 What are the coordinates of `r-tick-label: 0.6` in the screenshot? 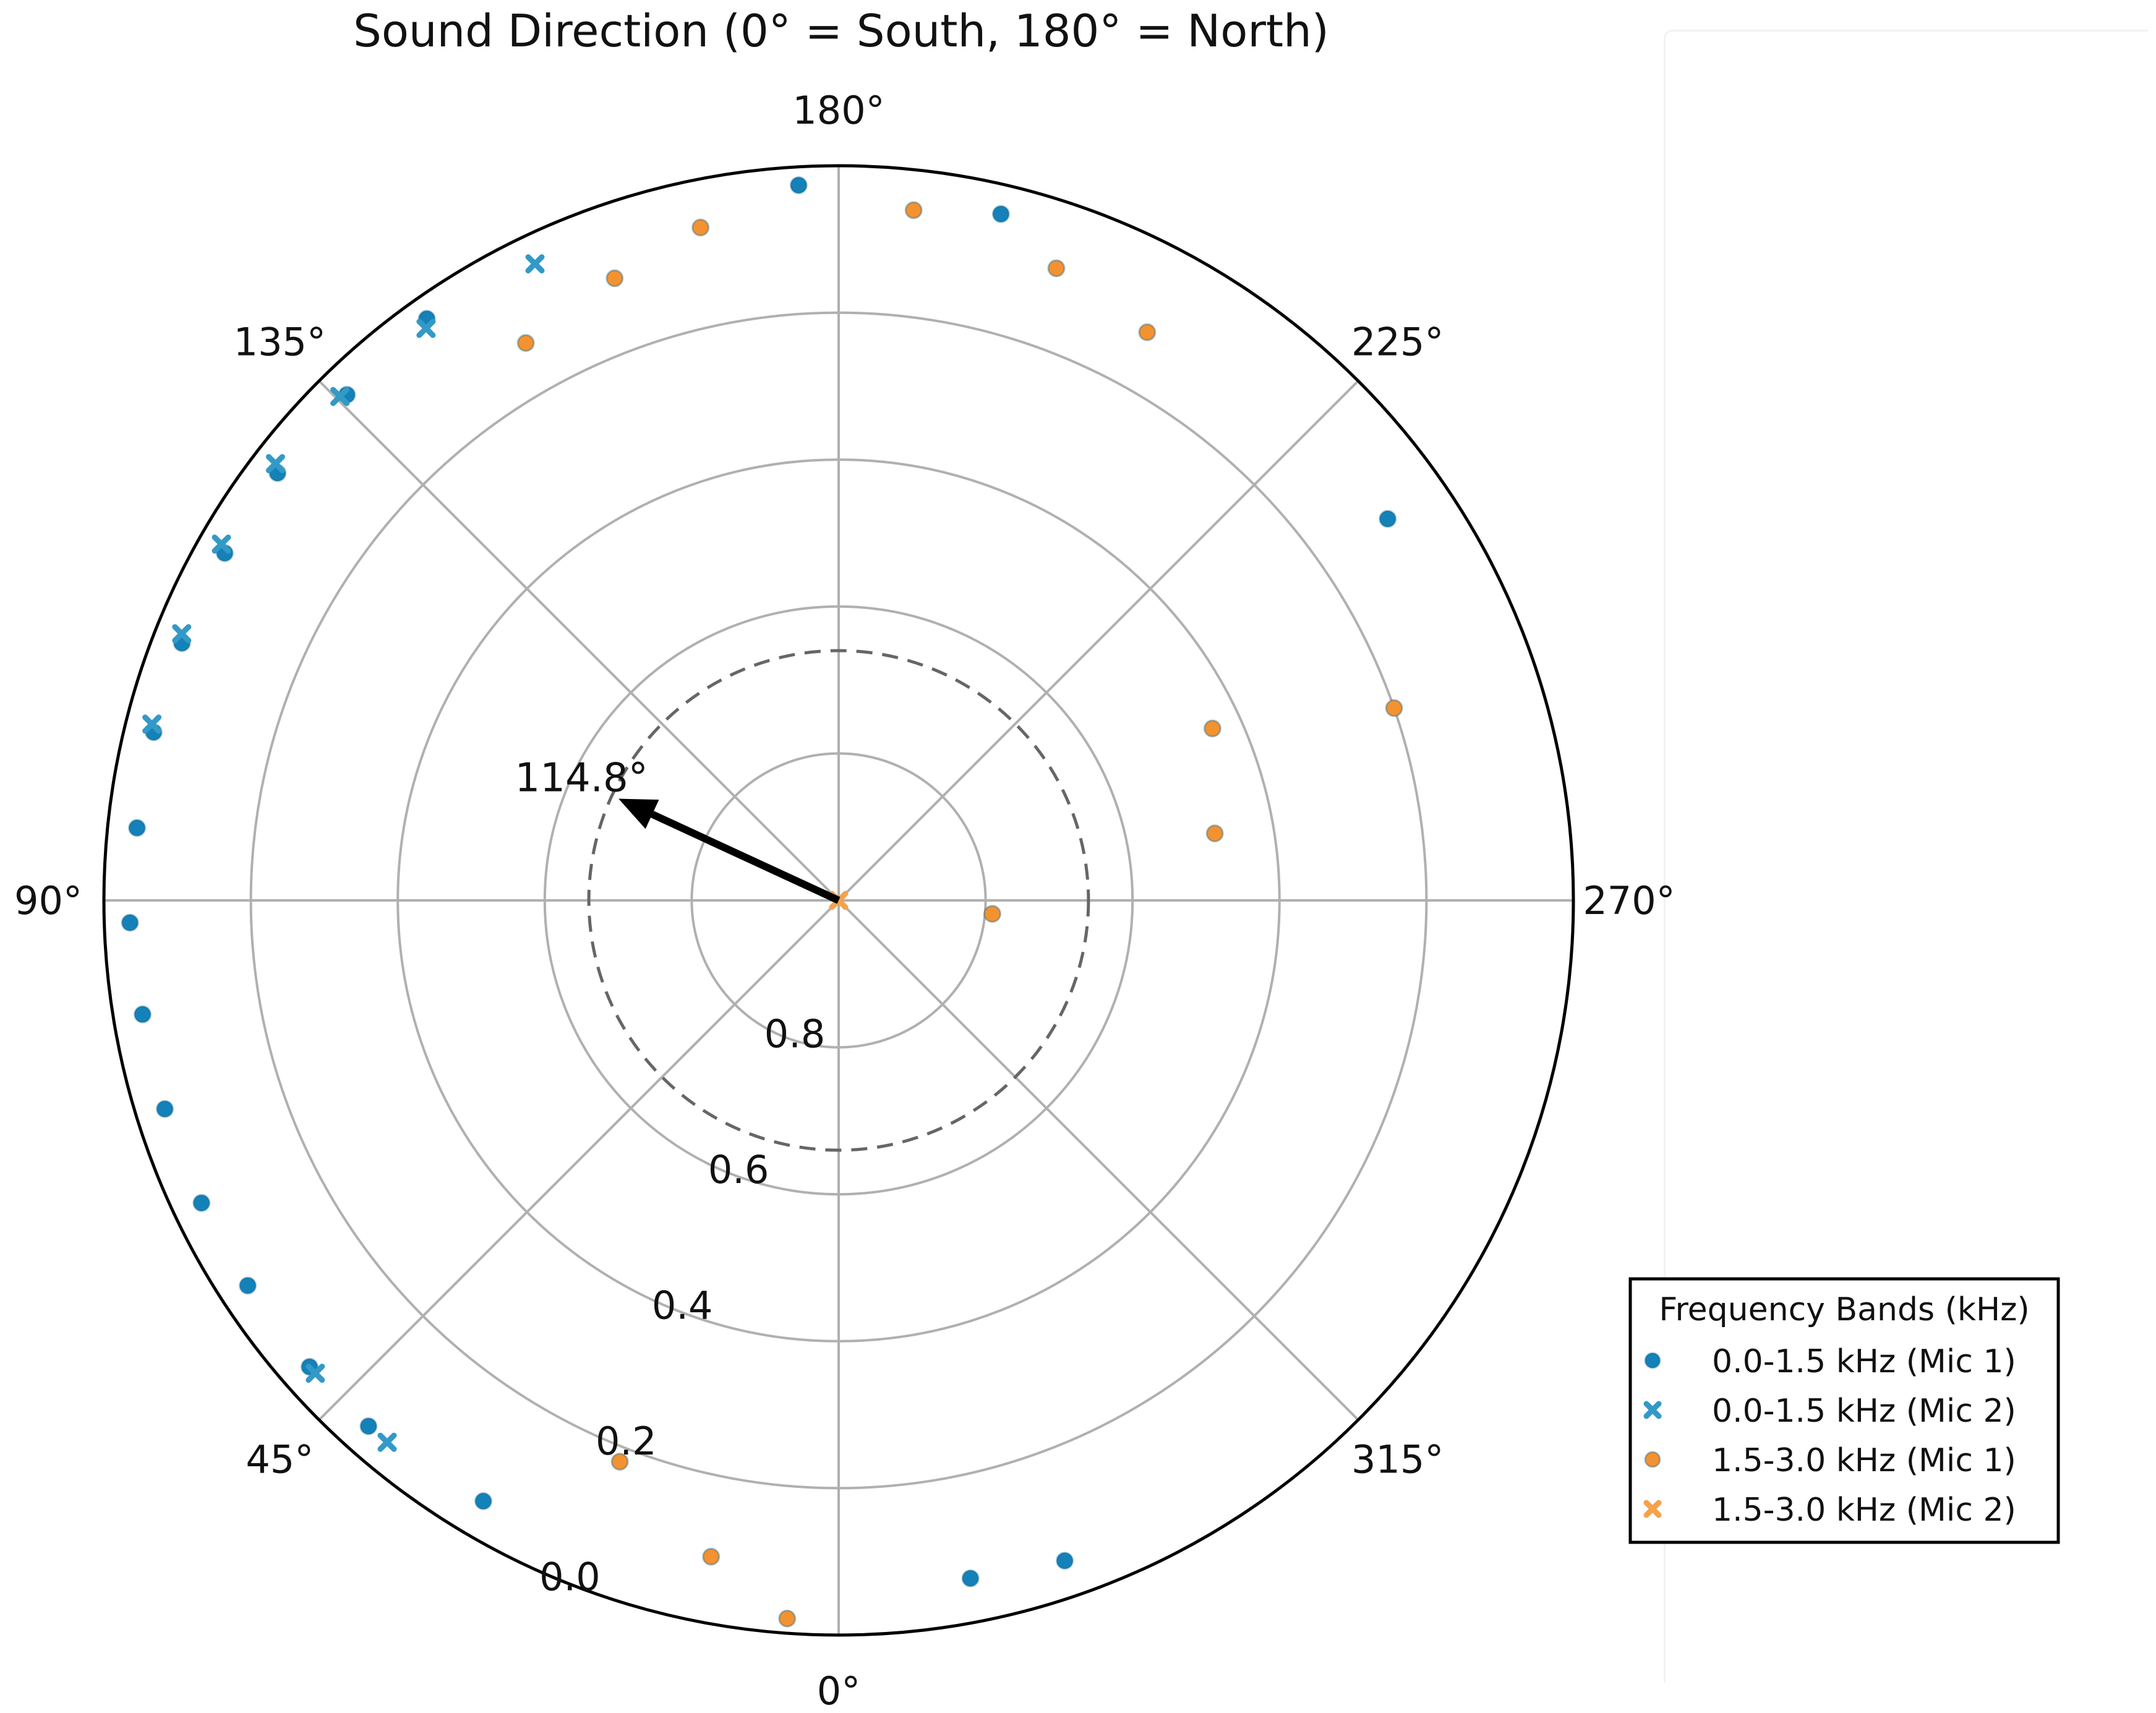 It's located at (738, 1170).